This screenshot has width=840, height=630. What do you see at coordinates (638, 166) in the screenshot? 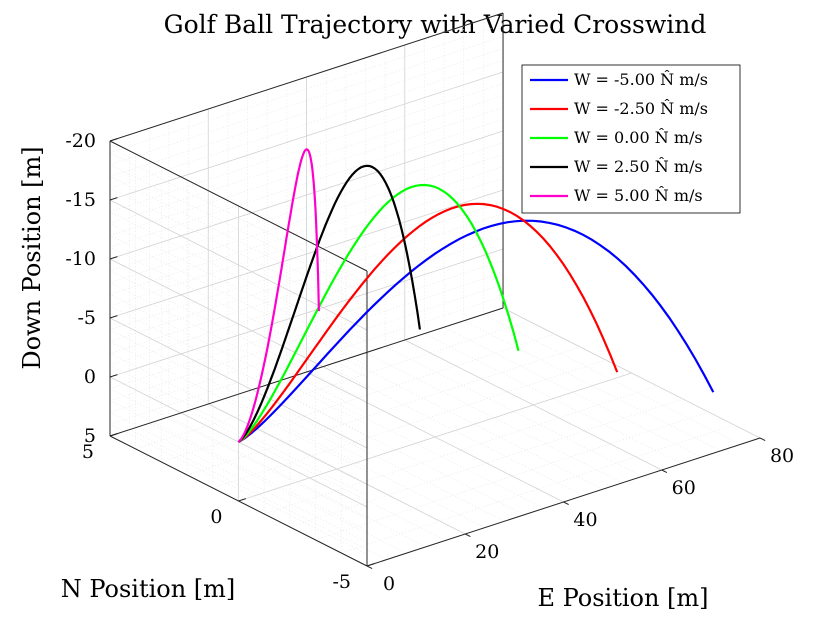
I see `legend-label-3: W = 2.50 N̂ m/s` at bounding box center [638, 166].